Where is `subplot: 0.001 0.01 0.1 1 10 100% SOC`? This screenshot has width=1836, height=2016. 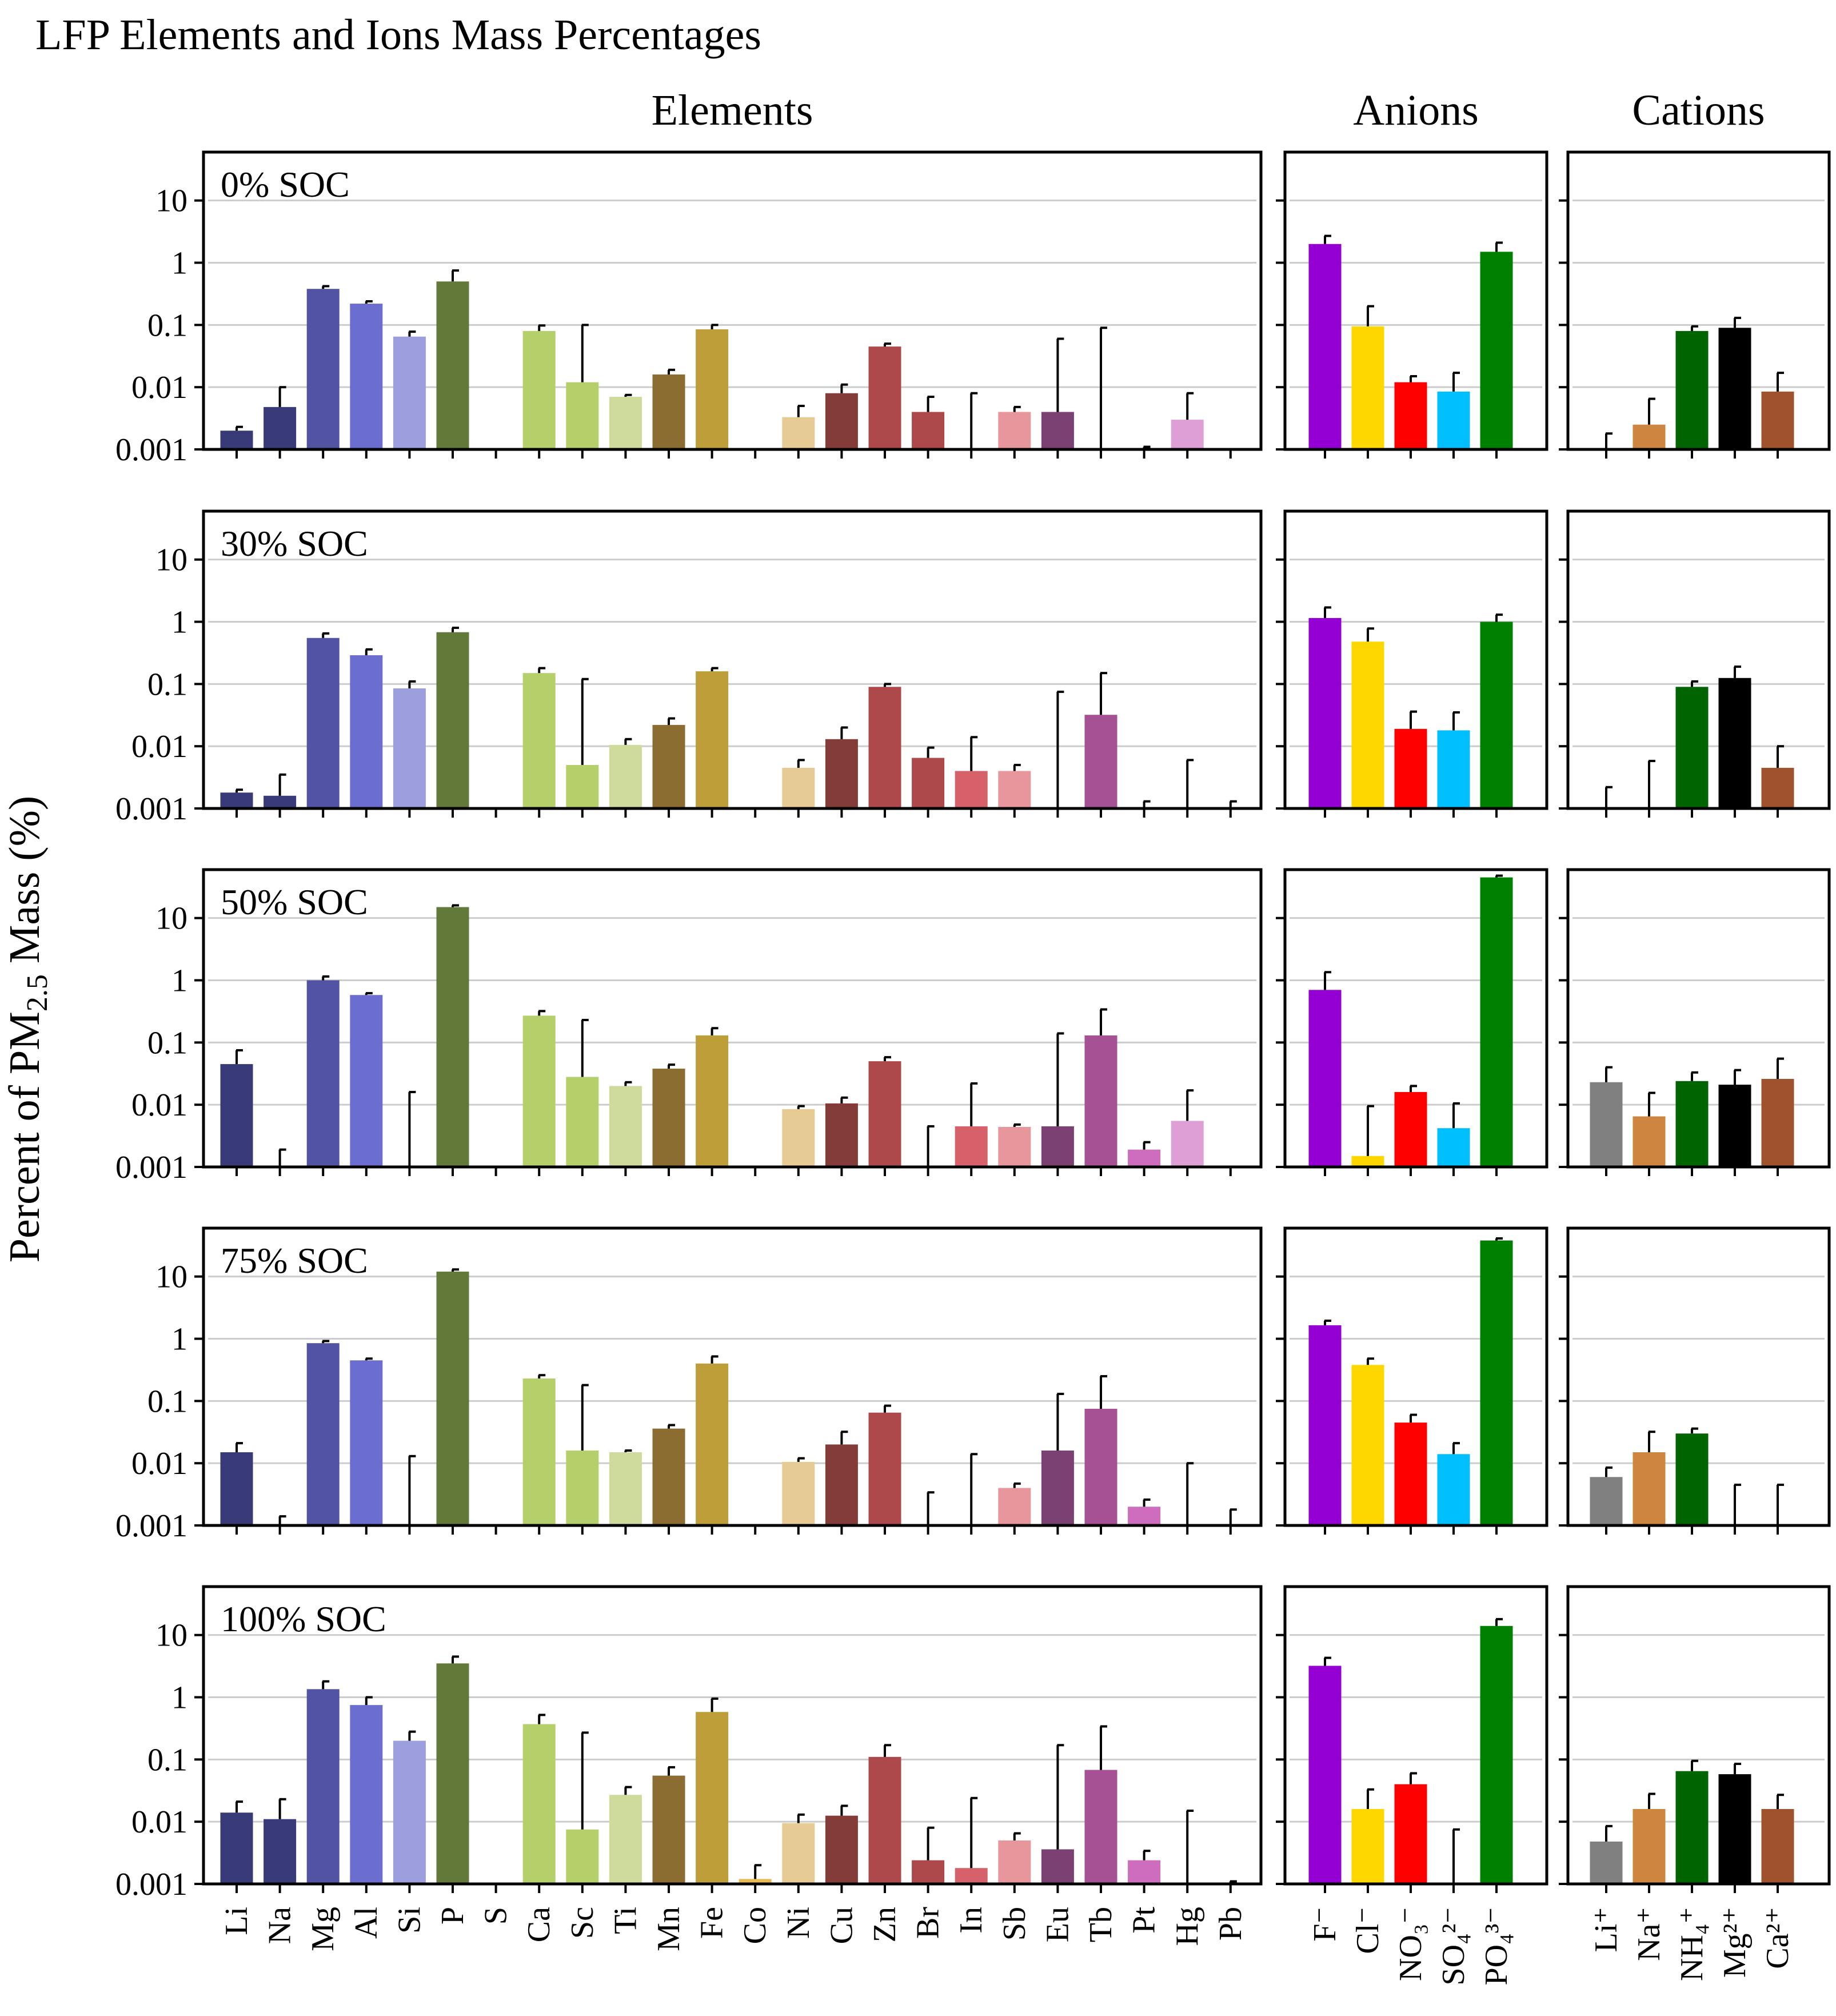
subplot: 0.001 0.01 0.1 1 10 100% SOC is located at coordinates (689, 1743).